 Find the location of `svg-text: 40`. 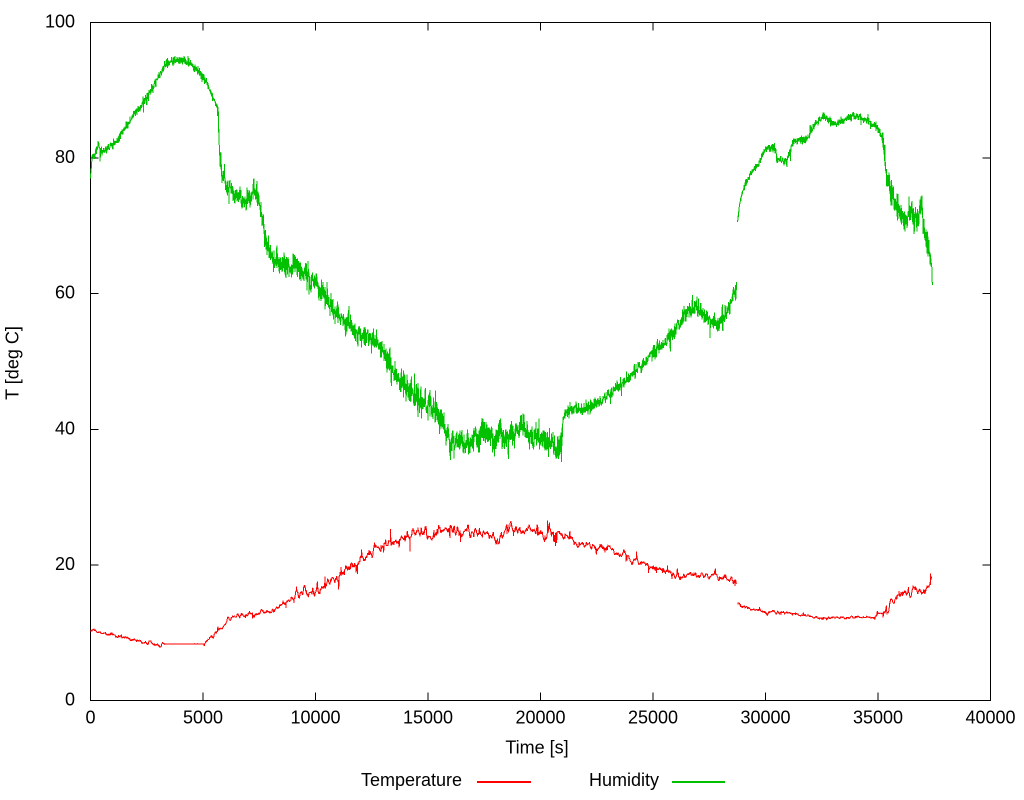

svg-text: 40 is located at coordinates (65, 428).